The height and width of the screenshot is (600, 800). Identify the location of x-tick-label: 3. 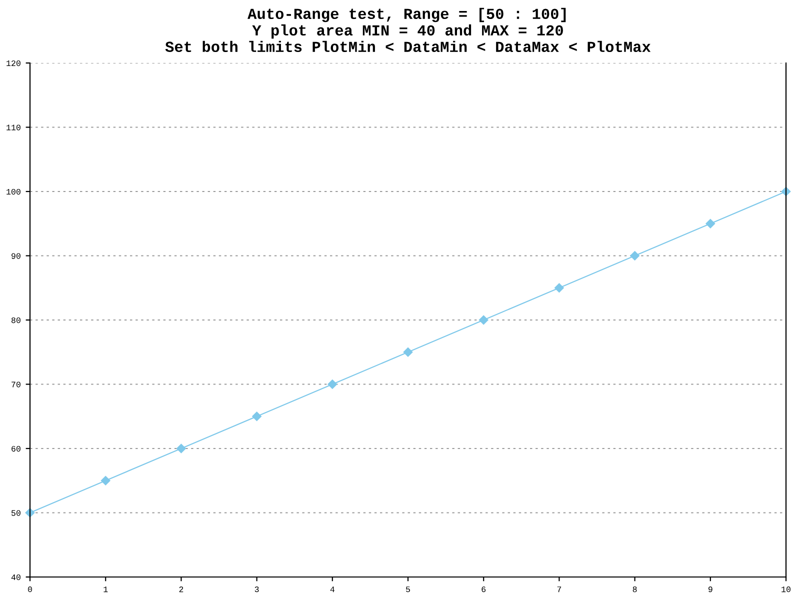
(256, 589).